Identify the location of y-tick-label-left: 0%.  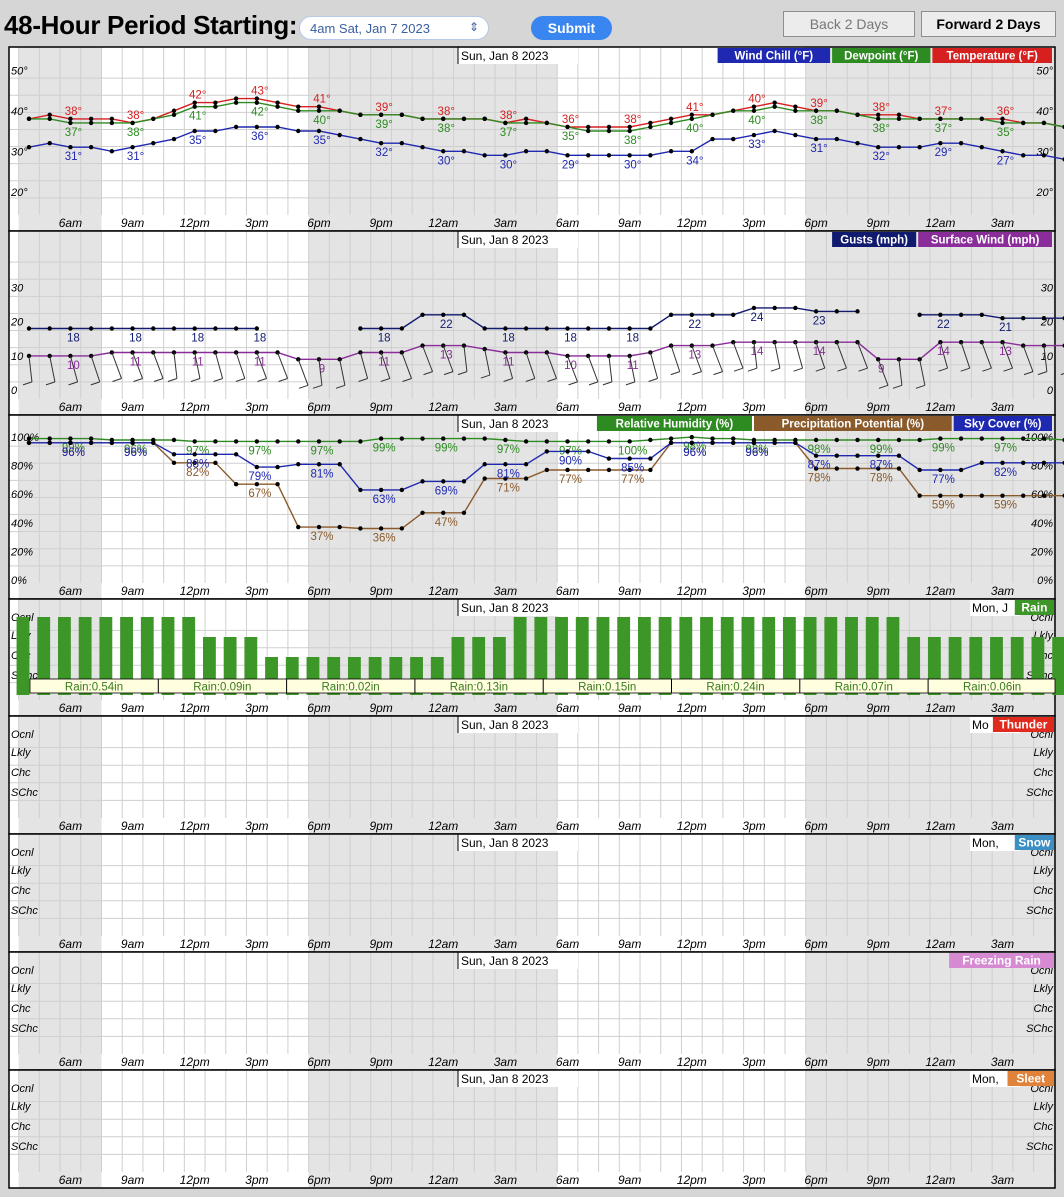
(19, 581).